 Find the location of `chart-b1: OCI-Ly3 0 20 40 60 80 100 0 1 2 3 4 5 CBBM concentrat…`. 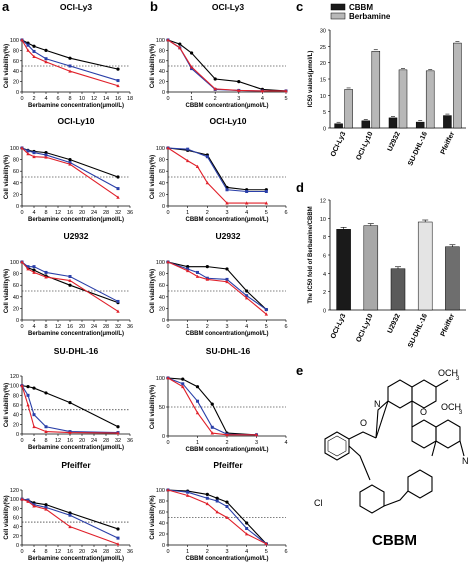

chart-b1: OCI-Ly3 0 20 40 60 80 100 0 1 2 3 4 5 CBBM concentrat… is located at coordinates (219, 55).